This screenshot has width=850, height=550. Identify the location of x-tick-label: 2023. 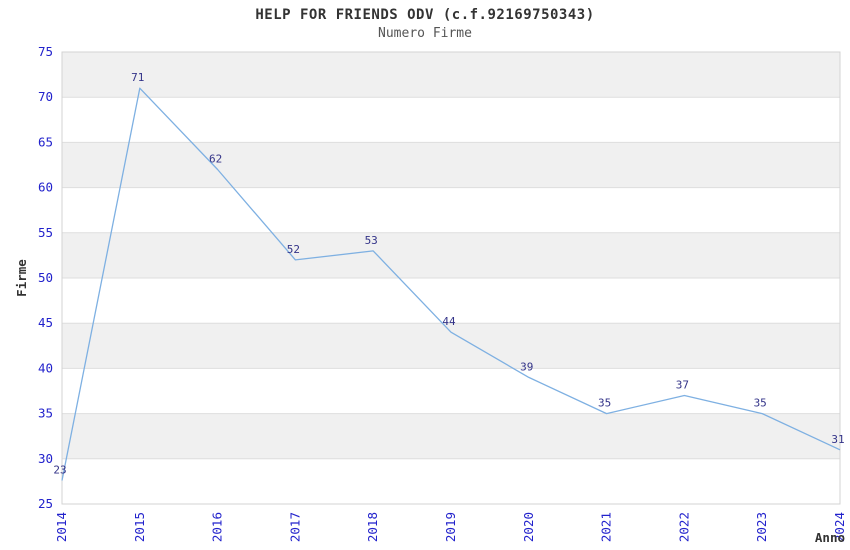
(761, 527).